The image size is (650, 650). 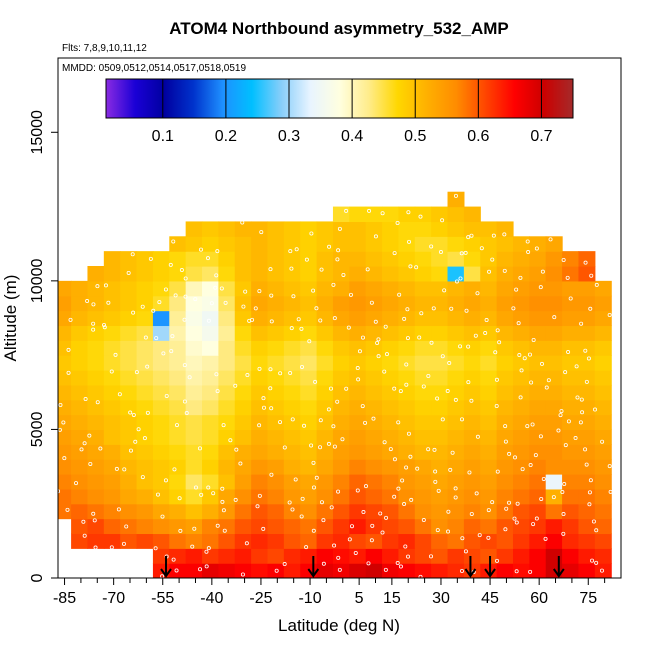 I want to click on colorbar-tick-label: 0.6, so click(x=478, y=136).